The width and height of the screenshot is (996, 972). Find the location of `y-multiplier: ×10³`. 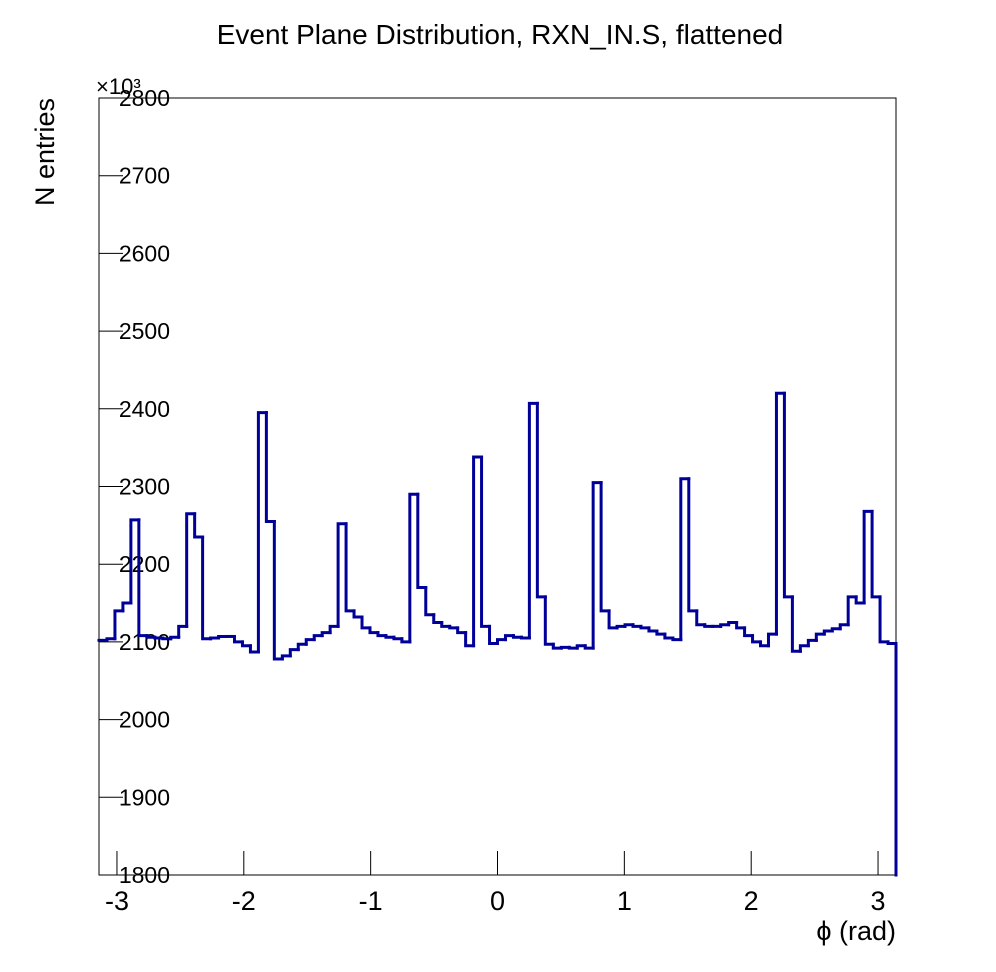

y-multiplier: ×10³ is located at coordinates (118, 86).